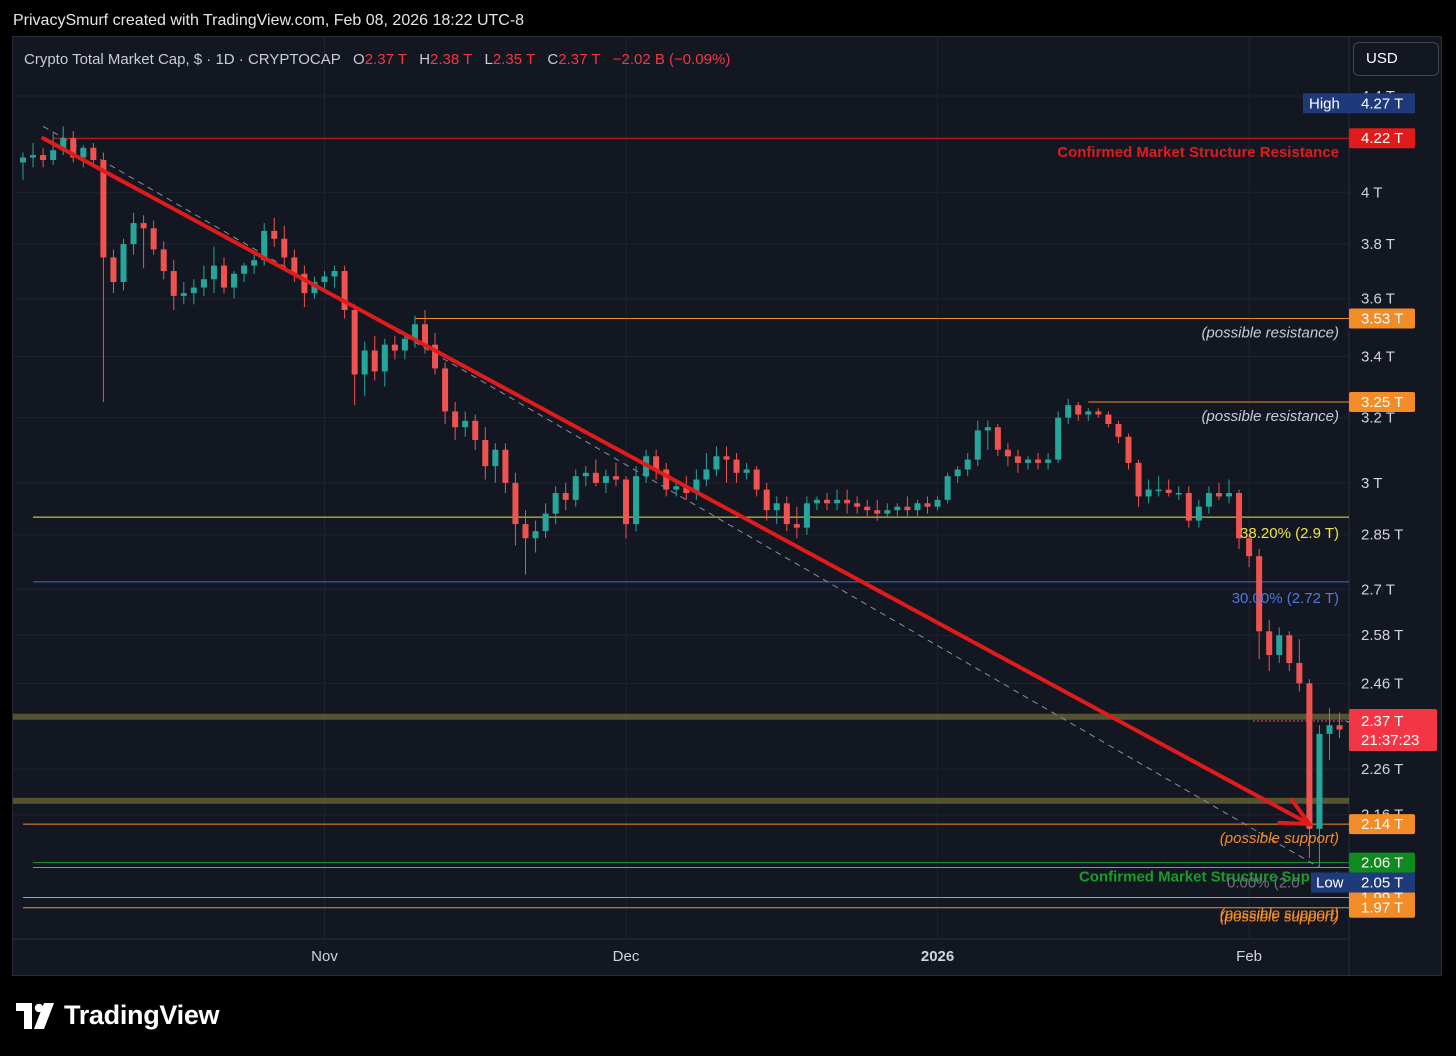 This screenshot has height=1056, width=1456. What do you see at coordinates (1209, 877) in the screenshot?
I see `level-label-support-confirmed: Confirmed Market Structure Support` at bounding box center [1209, 877].